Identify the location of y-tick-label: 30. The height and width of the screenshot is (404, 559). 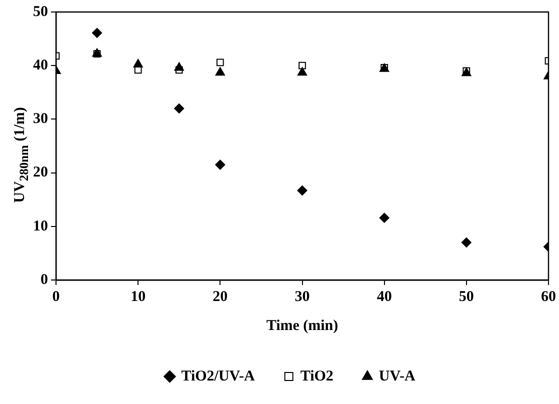
(40, 119).